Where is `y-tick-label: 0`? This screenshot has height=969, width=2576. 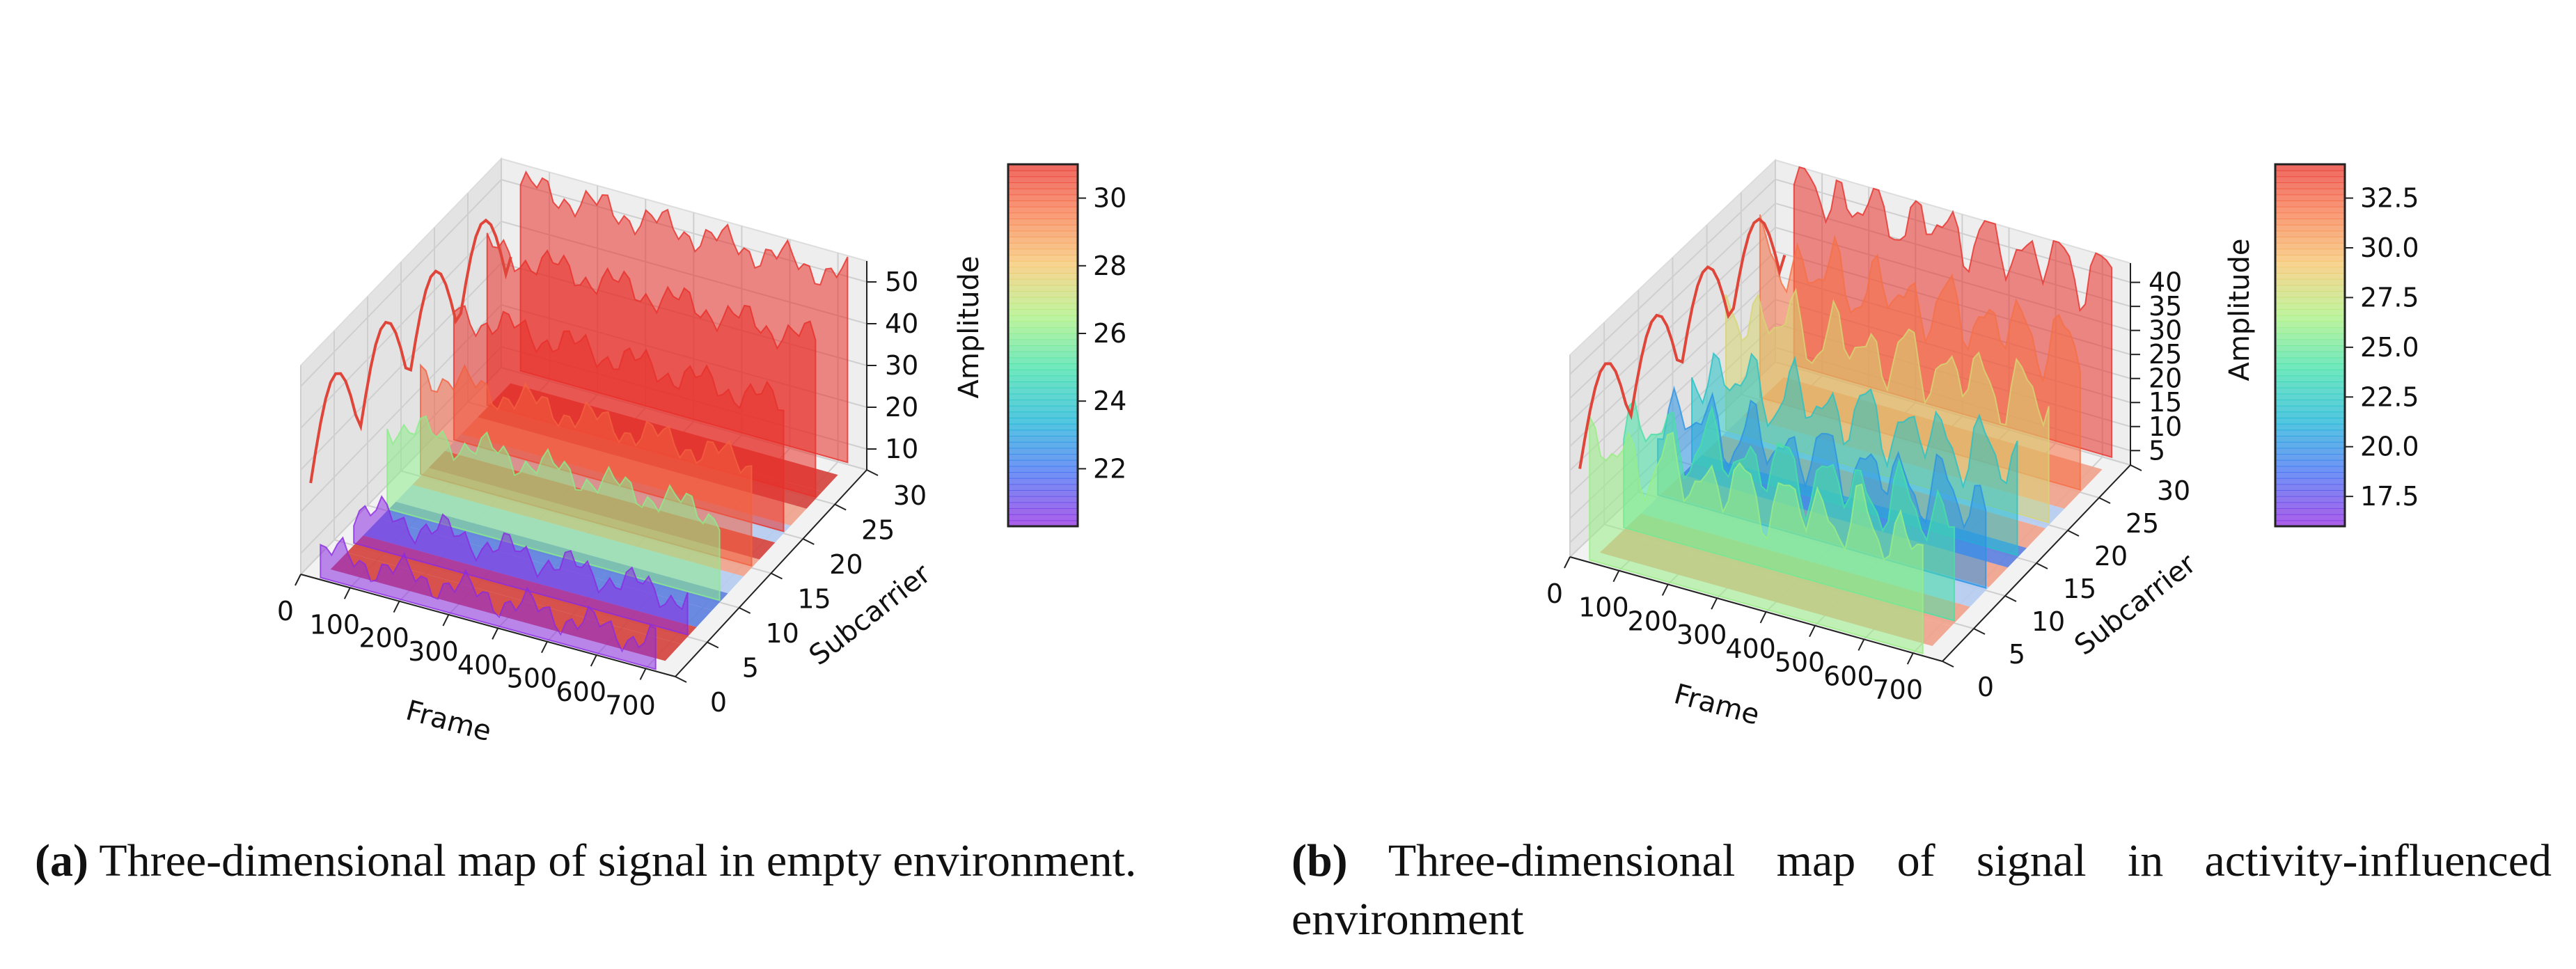 y-tick-label: 0 is located at coordinates (718, 702).